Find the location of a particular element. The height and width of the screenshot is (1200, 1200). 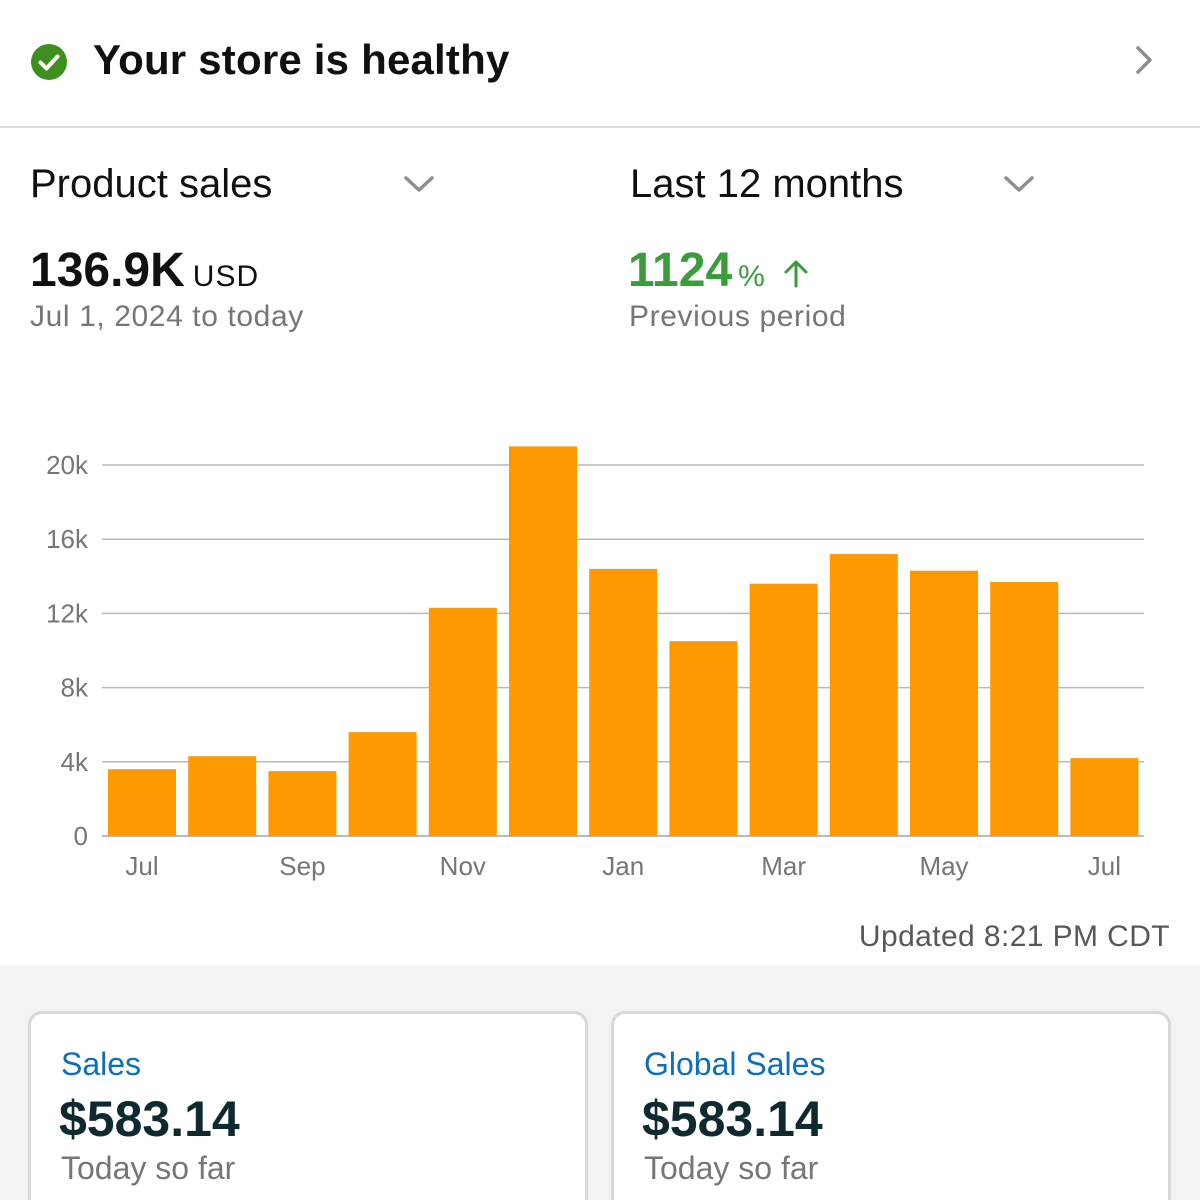

period-dropdown-label: Last 12 months is located at coordinates (767, 184).